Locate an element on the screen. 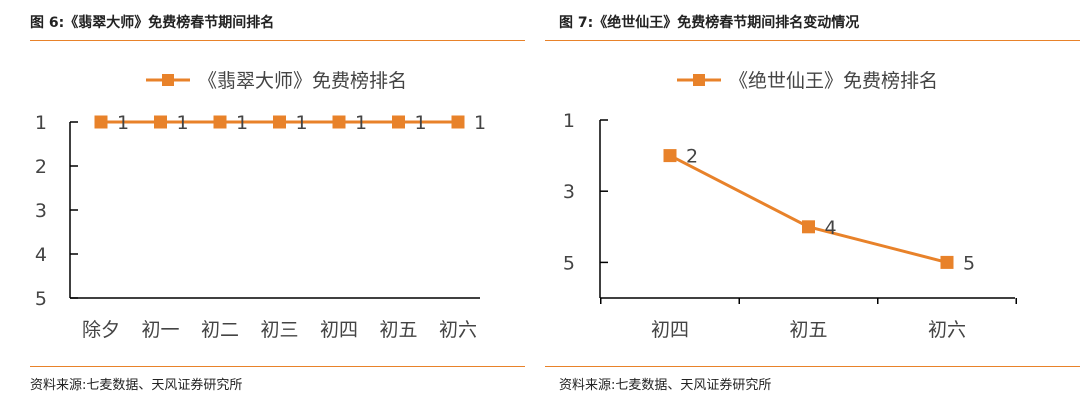 The height and width of the screenshot is (415, 1080). figure-title: 图 6:《翡翠大师》免费榜春节期间排名 is located at coordinates (152, 23).